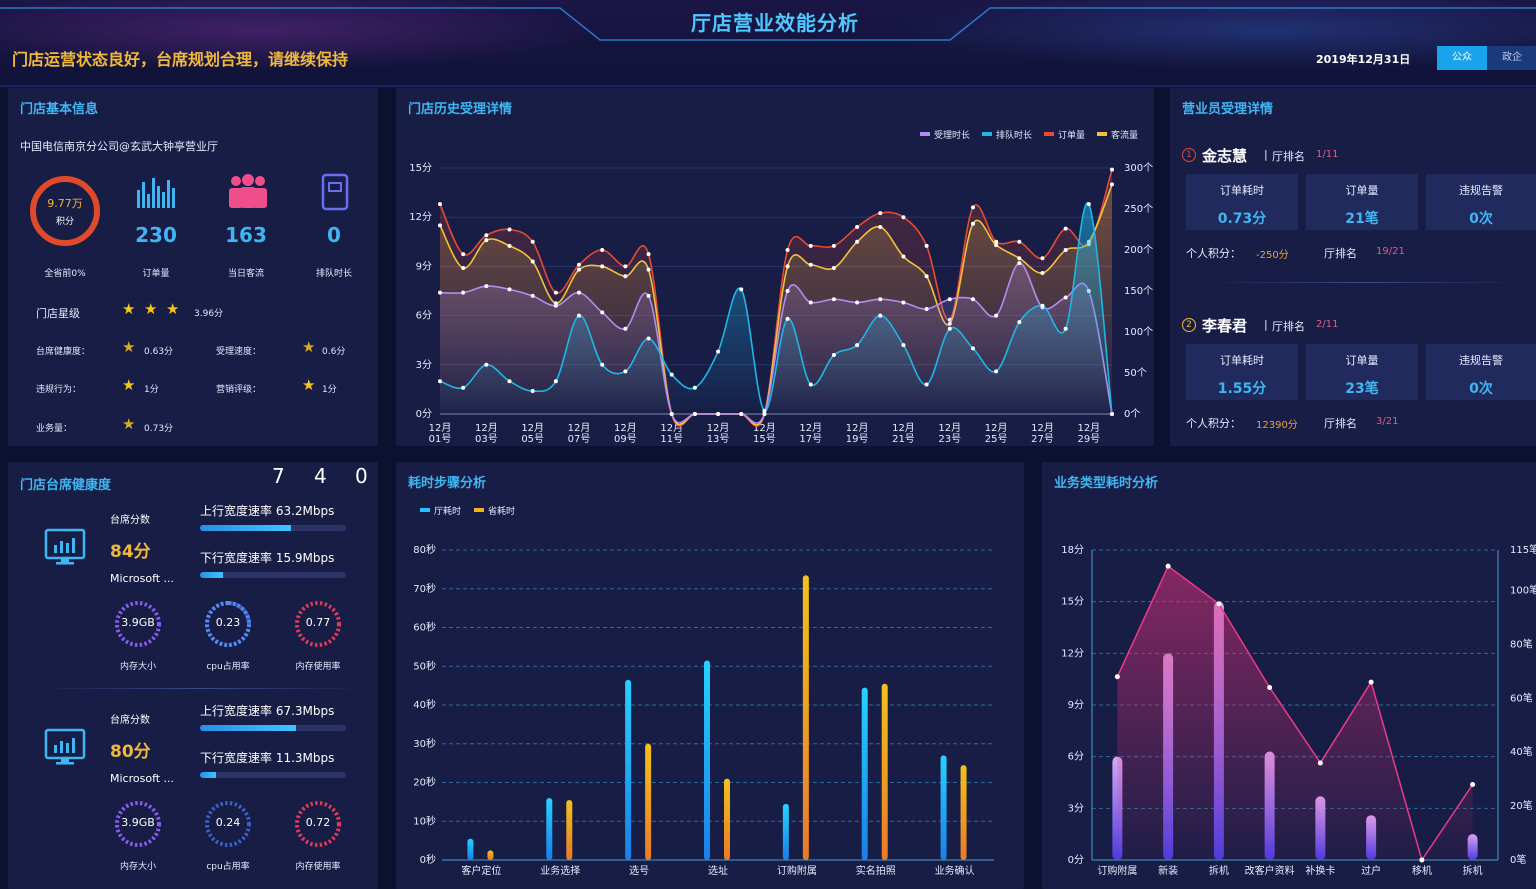 The width and height of the screenshot is (1536, 889). What do you see at coordinates (228, 867) in the screenshot?
I see `cpu-usage-label: cpu占用率` at bounding box center [228, 867].